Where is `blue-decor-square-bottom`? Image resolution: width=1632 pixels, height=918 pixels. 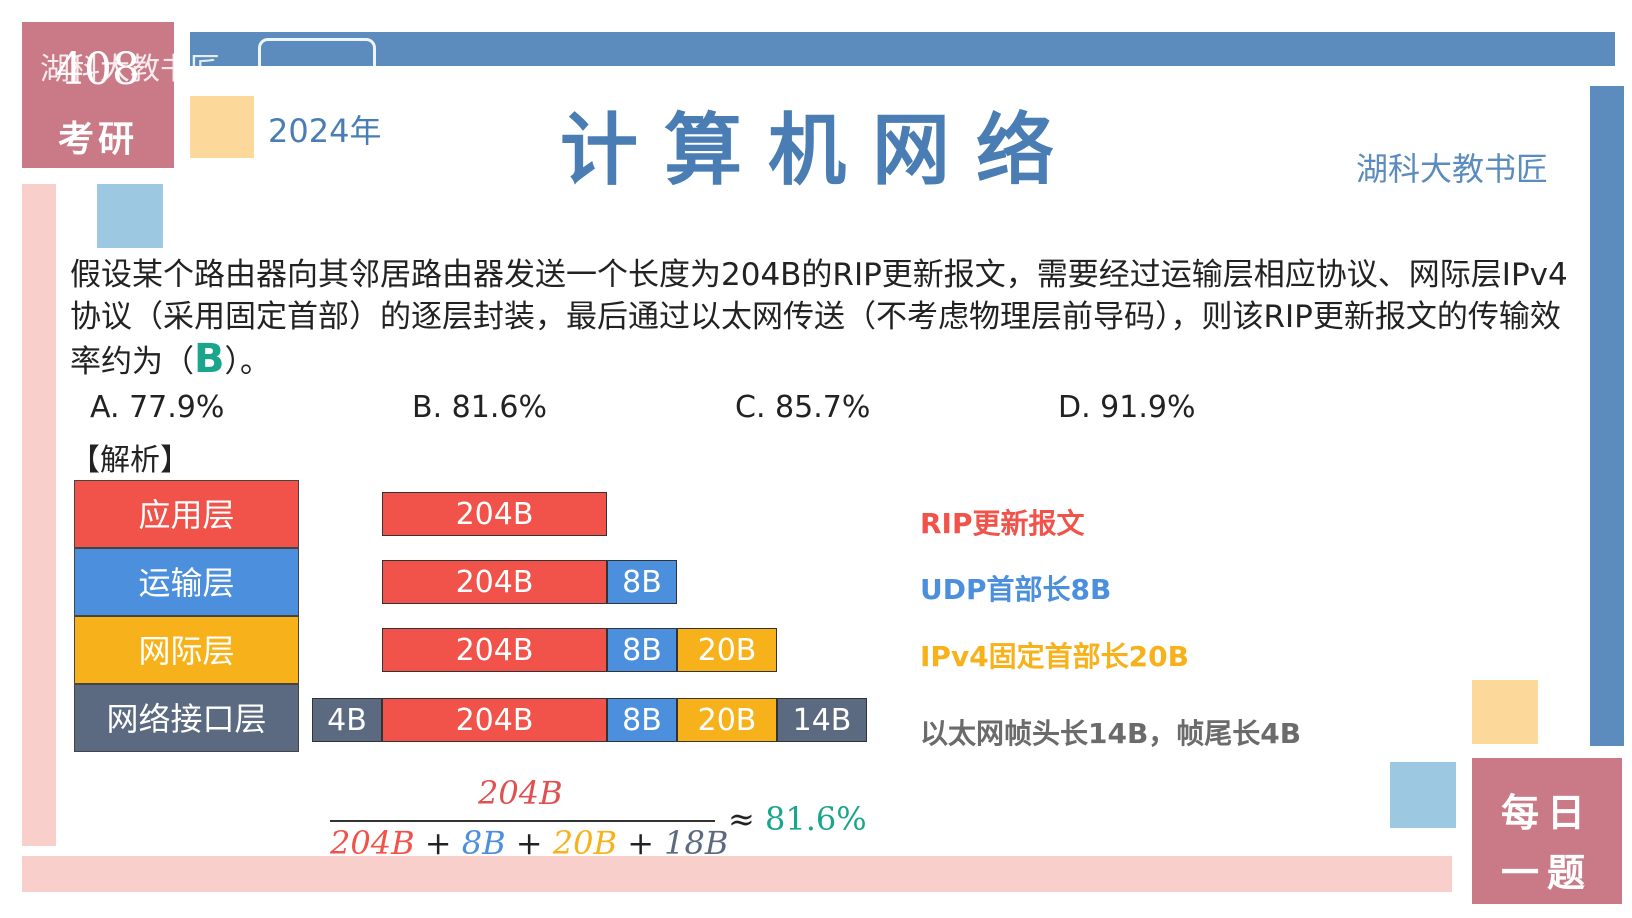
blue-decor-square-bottom is located at coordinates (1423, 795).